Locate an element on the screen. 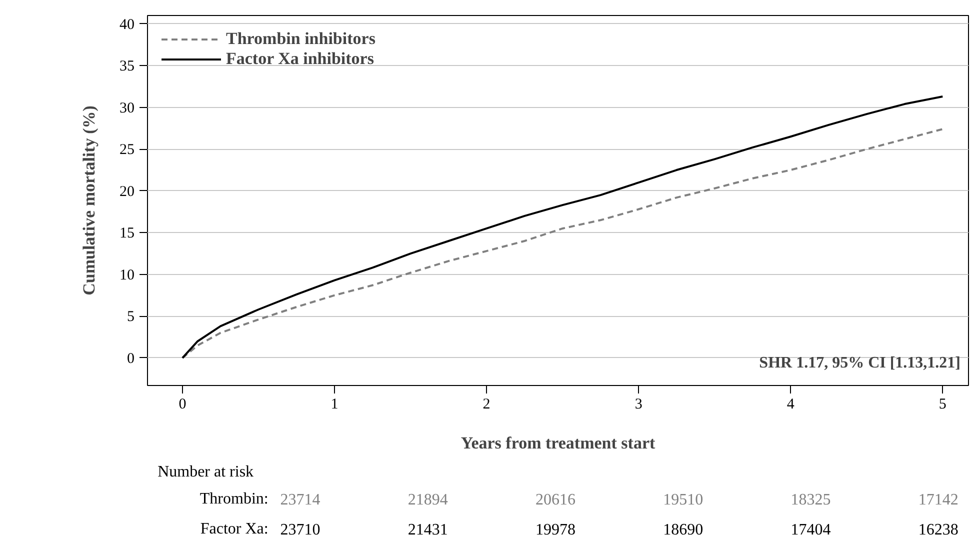 The height and width of the screenshot is (548, 978). text: 21431 is located at coordinates (428, 530).